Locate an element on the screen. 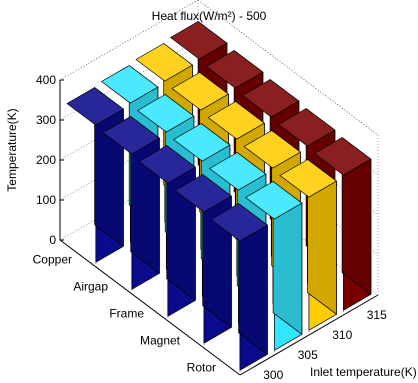 The width and height of the screenshot is (418, 383). z-tick-label: 100 is located at coordinates (46, 200).